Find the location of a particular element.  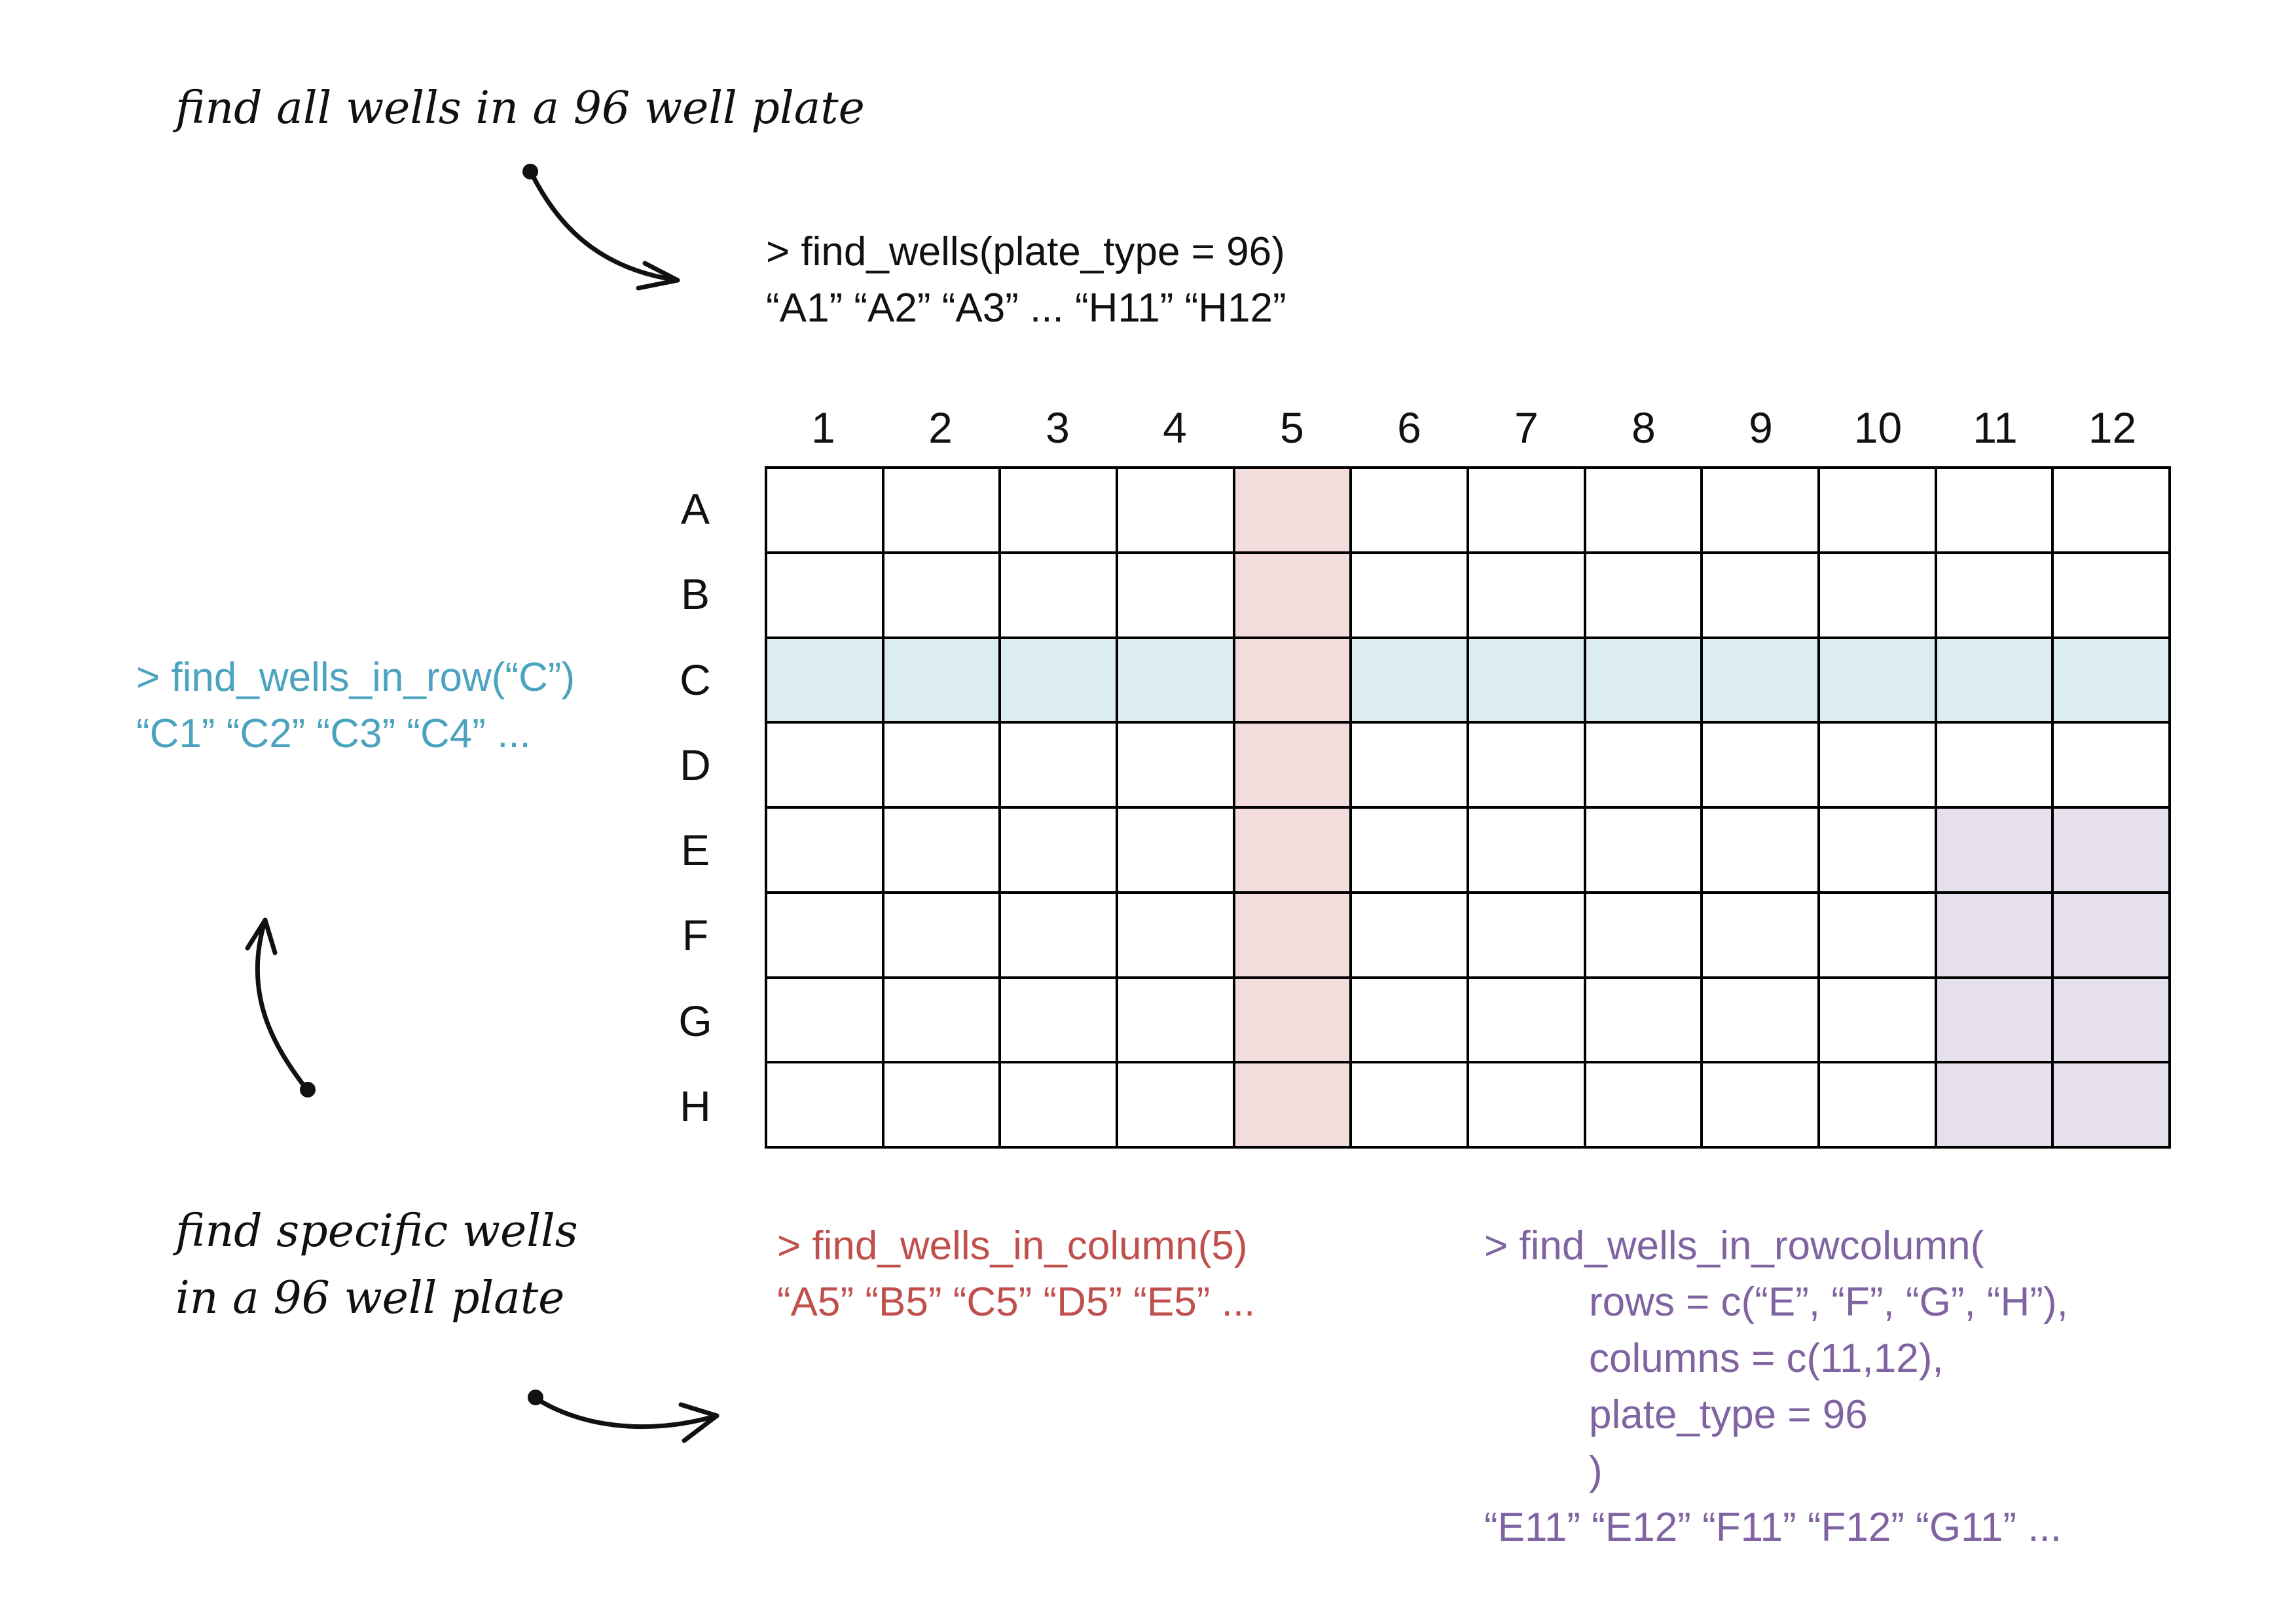

column-label-7: 7 is located at coordinates (1526, 427).